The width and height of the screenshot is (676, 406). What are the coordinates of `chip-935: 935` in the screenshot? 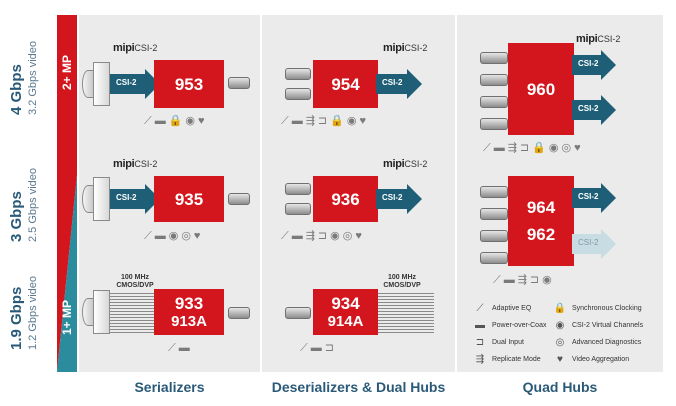 It's located at (189, 199).